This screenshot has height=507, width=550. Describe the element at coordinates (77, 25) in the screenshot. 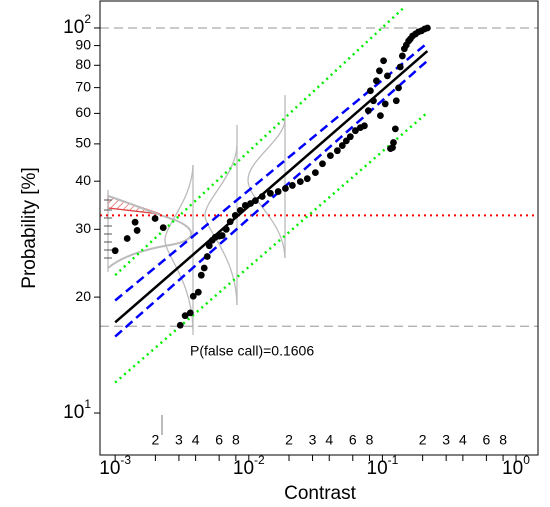

I see `y-tick-label: 102` at that location.